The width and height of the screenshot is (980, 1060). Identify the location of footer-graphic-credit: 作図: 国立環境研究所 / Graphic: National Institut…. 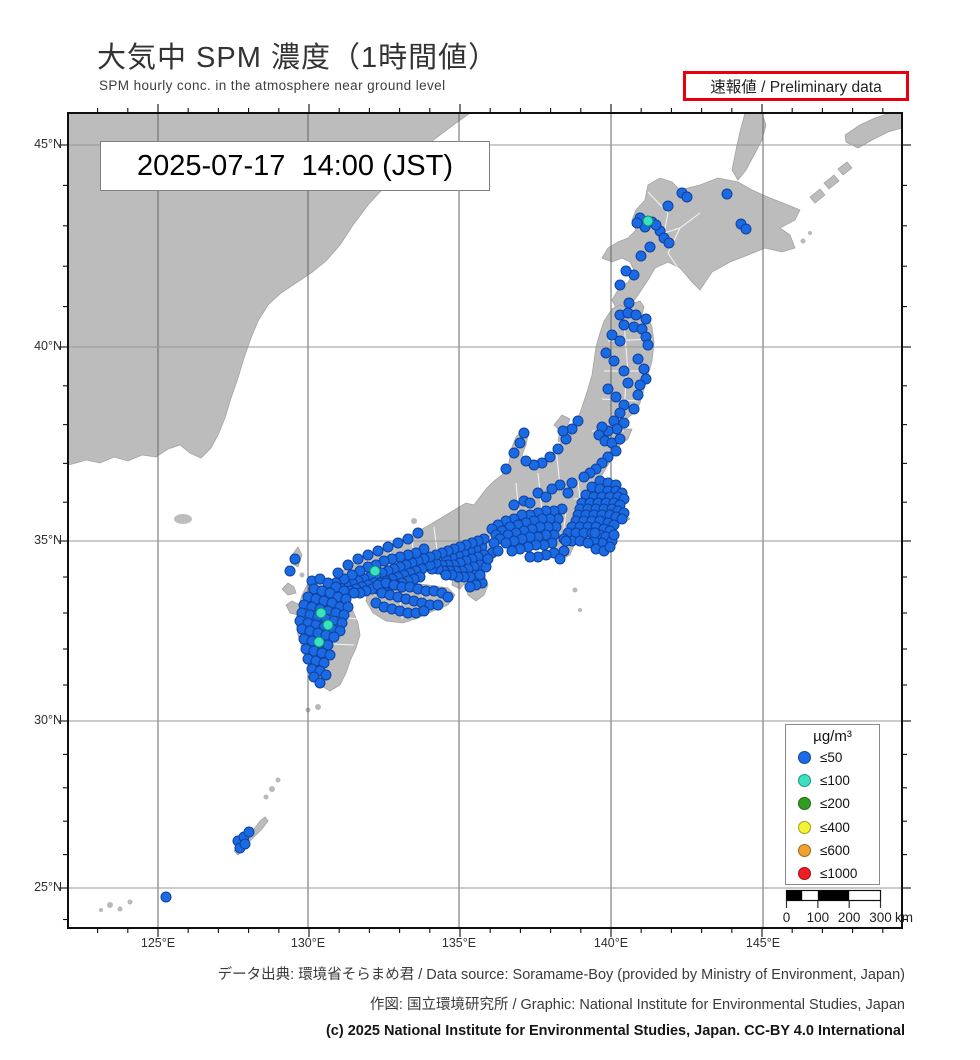
(637, 1005).